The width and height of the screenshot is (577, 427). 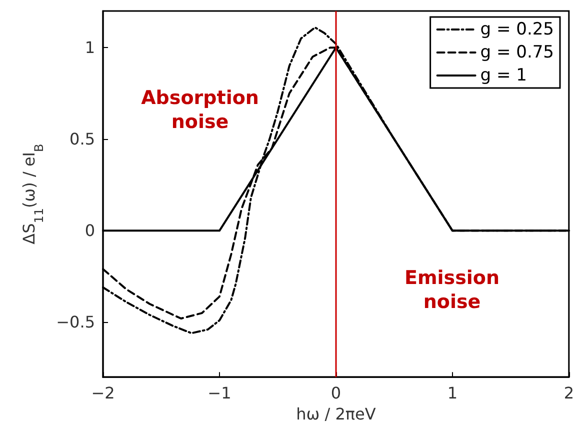 What do you see at coordinates (336, 393) in the screenshot?
I see `x-tick-label: 0` at bounding box center [336, 393].